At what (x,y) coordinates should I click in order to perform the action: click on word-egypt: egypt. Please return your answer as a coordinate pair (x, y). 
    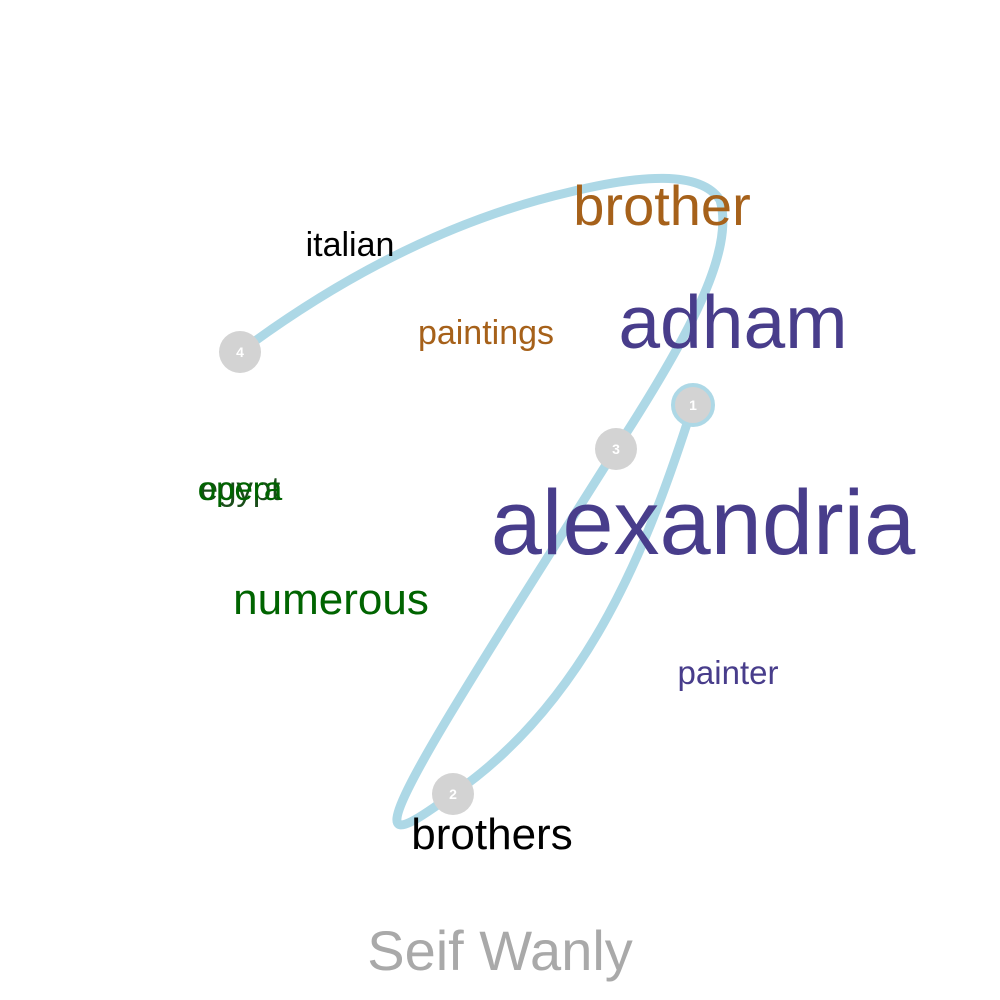
    Looking at the image, I should click on (240, 488).